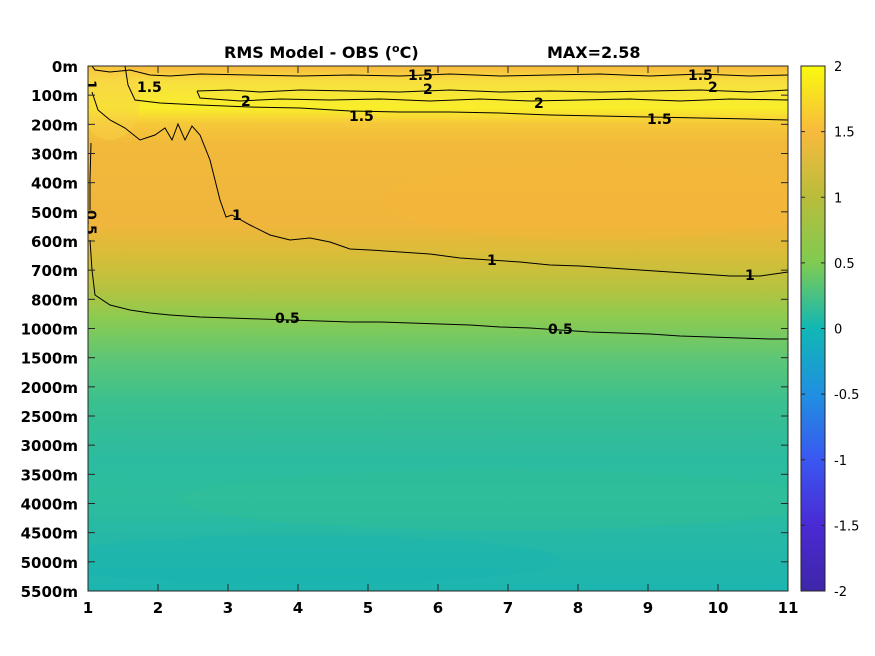 This screenshot has height=656, width=875. What do you see at coordinates (840, 461) in the screenshot?
I see `colorbar-tick-label: -1` at bounding box center [840, 461].